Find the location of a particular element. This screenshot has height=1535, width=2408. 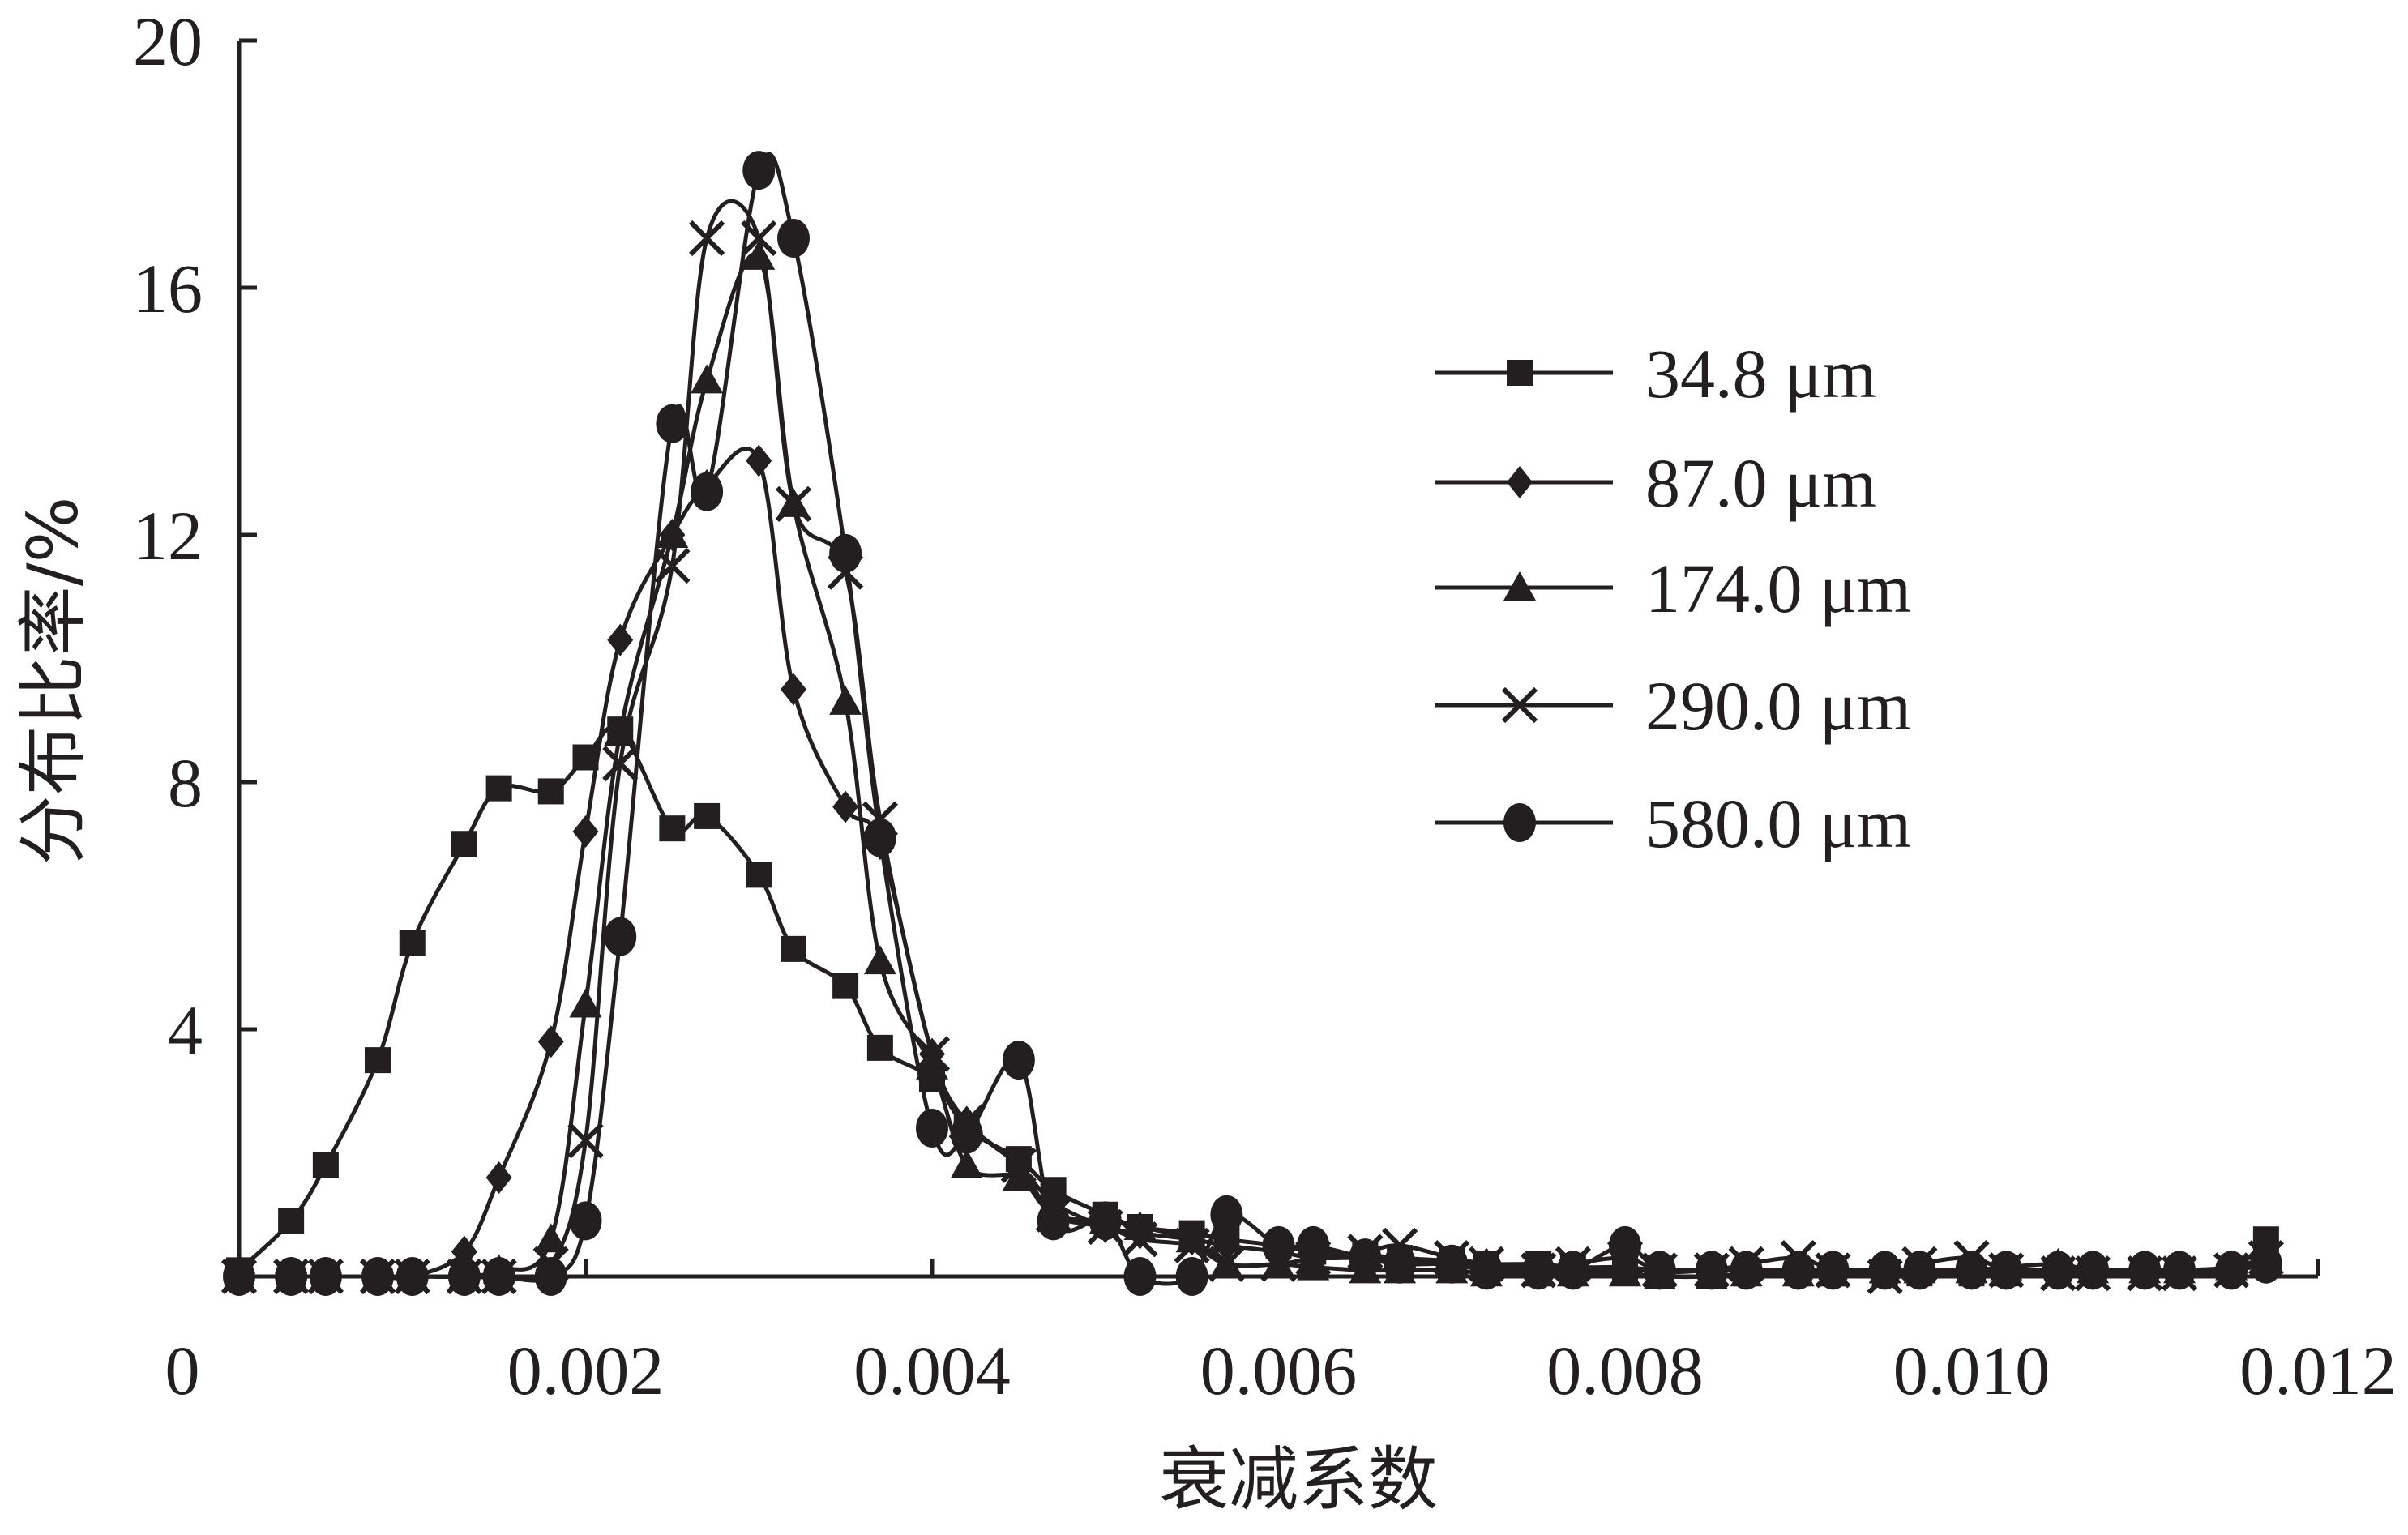

legend-label: 580.0 μm is located at coordinates (1778, 823).